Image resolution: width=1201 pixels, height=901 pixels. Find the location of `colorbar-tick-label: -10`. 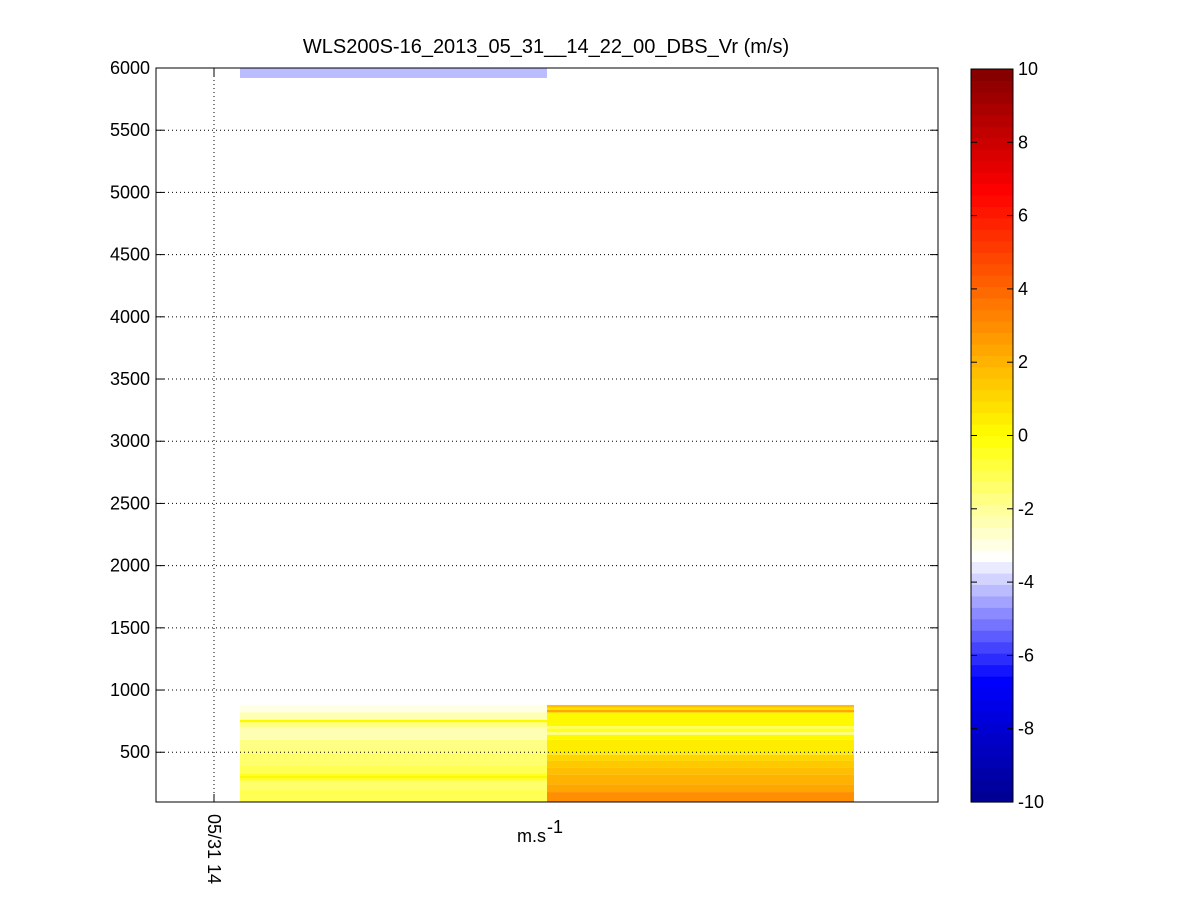

colorbar-tick-label: -10 is located at coordinates (1031, 802).